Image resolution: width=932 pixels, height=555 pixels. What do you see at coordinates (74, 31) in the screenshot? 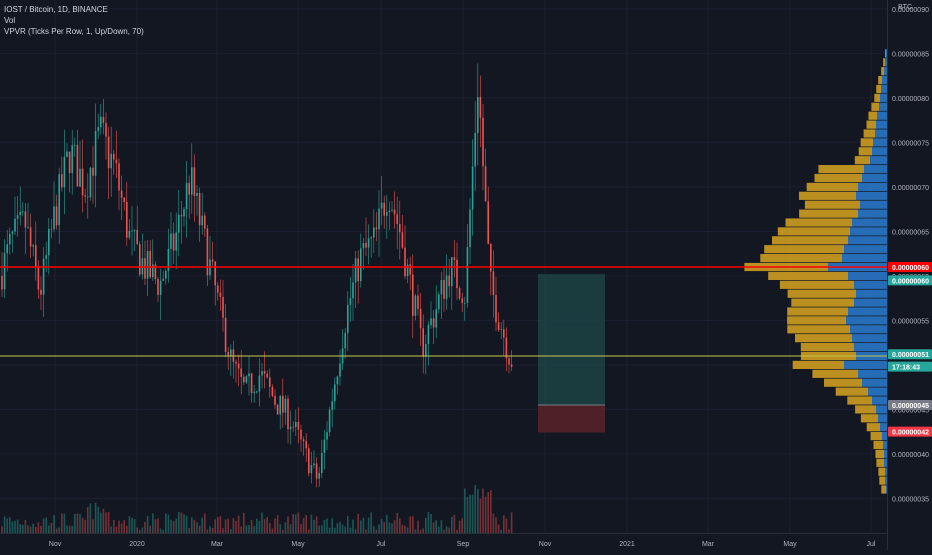
I see `vpvr-indicator-label: VPVR (Ticks Per Row, 1, Up/Down, 70)` at bounding box center [74, 31].